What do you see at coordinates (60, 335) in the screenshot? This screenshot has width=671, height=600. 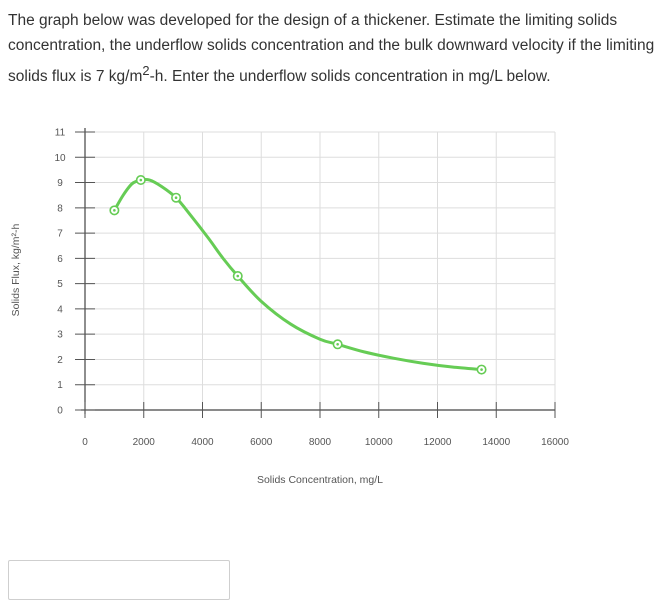 I see `y-tick-label: 3` at bounding box center [60, 335].